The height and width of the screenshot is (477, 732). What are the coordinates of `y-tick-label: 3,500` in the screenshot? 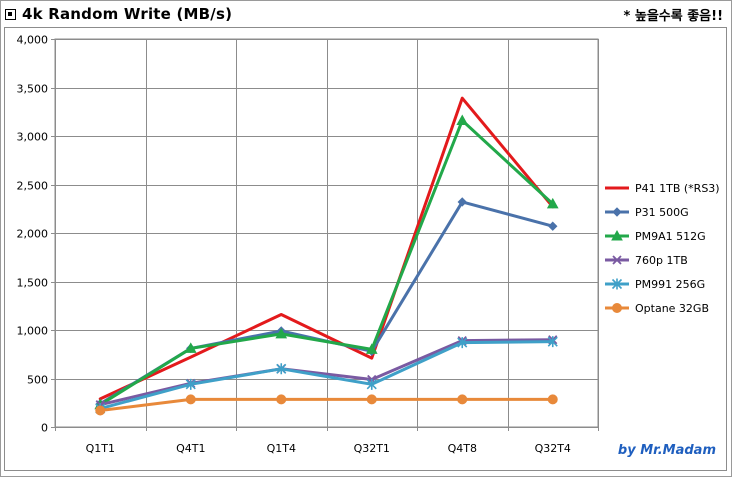 It's located at (33, 89).